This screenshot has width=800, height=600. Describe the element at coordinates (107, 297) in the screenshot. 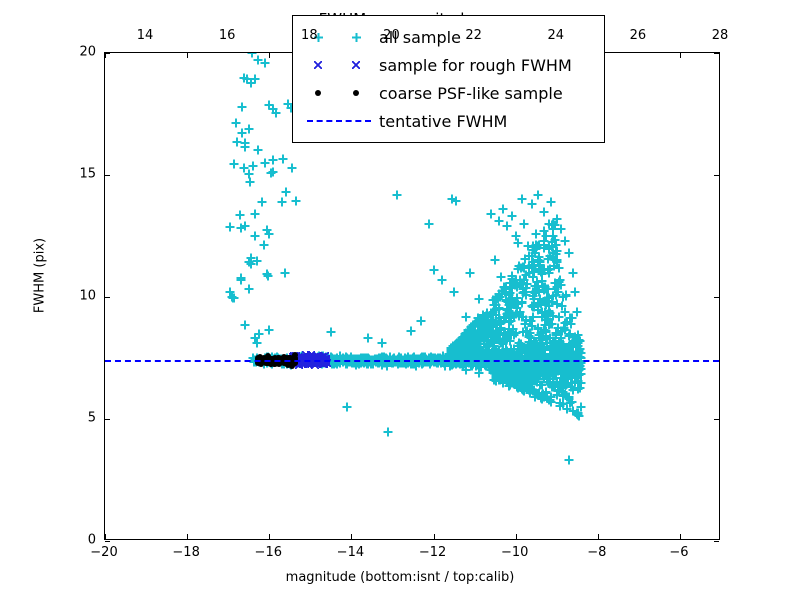

I see `y-tick` at that location.